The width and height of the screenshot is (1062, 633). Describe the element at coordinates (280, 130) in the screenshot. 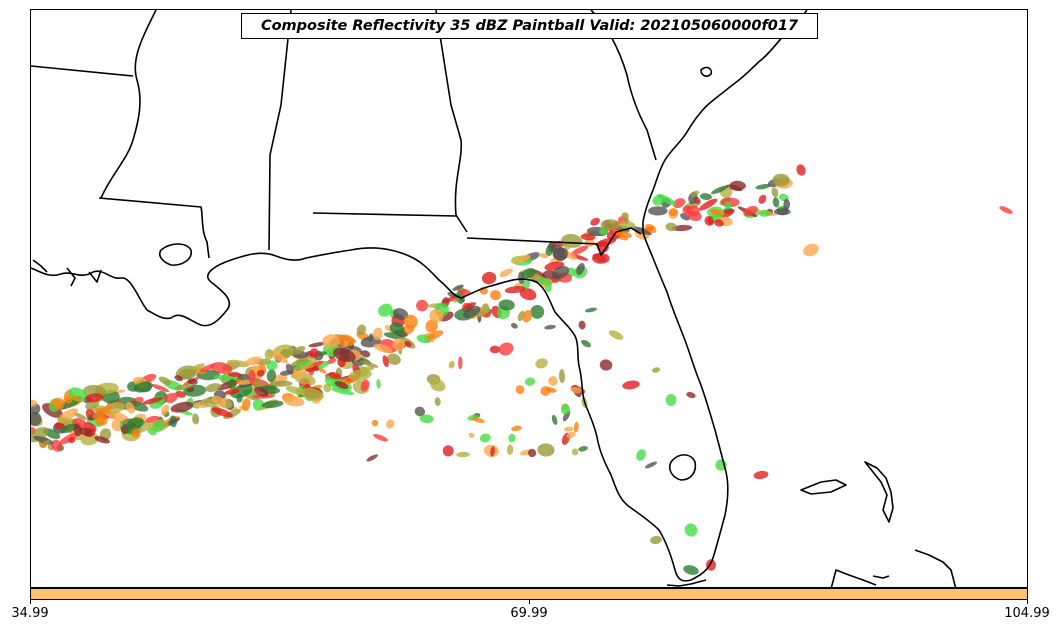

I see `state-border-ms-al` at that location.